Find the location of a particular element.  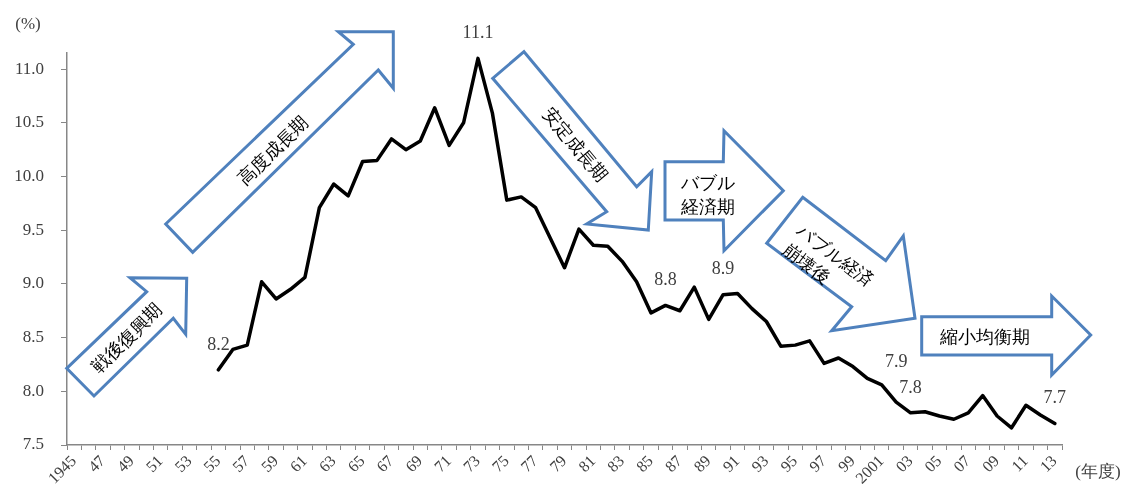

annotation: 縮小均衡期 is located at coordinates (985, 336).